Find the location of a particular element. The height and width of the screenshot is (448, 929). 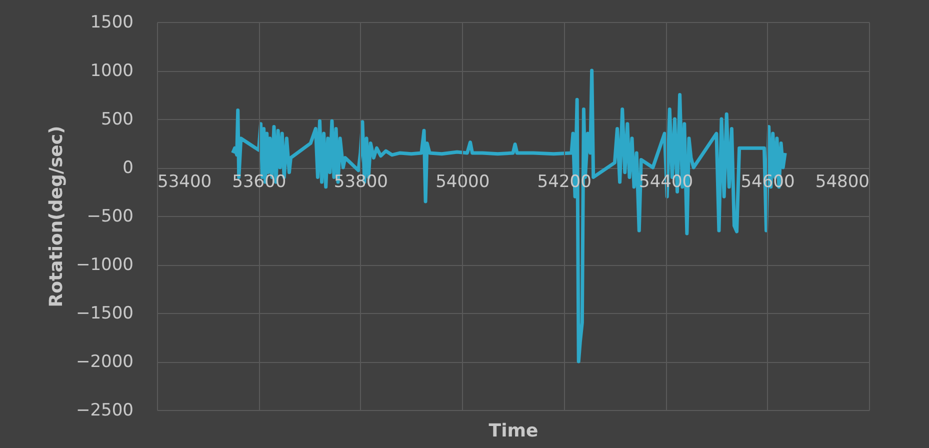

y-tick-label: 500 is located at coordinates (117, 120).